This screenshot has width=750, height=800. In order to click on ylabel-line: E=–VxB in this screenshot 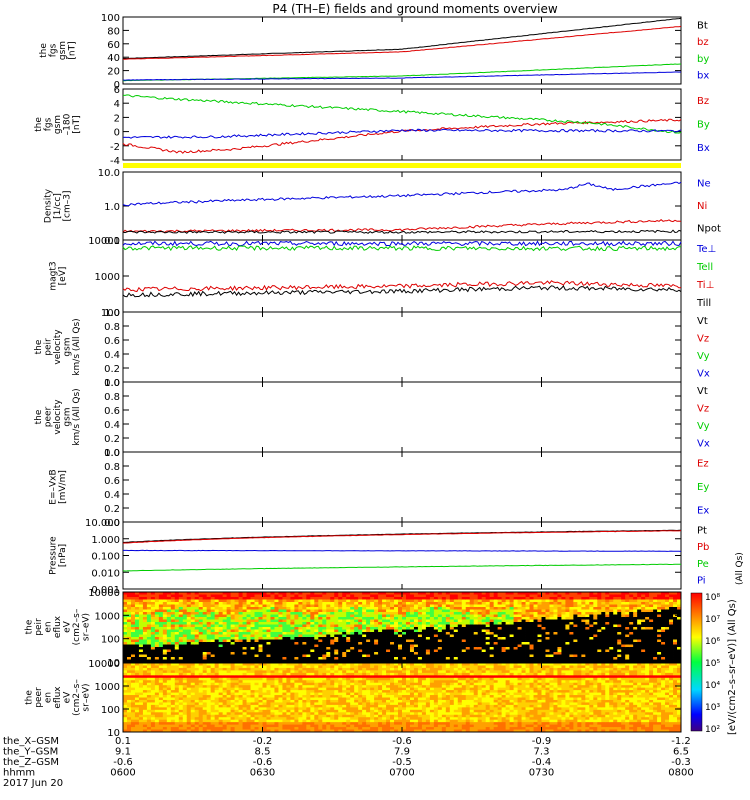, I will do `click(53, 486)`.